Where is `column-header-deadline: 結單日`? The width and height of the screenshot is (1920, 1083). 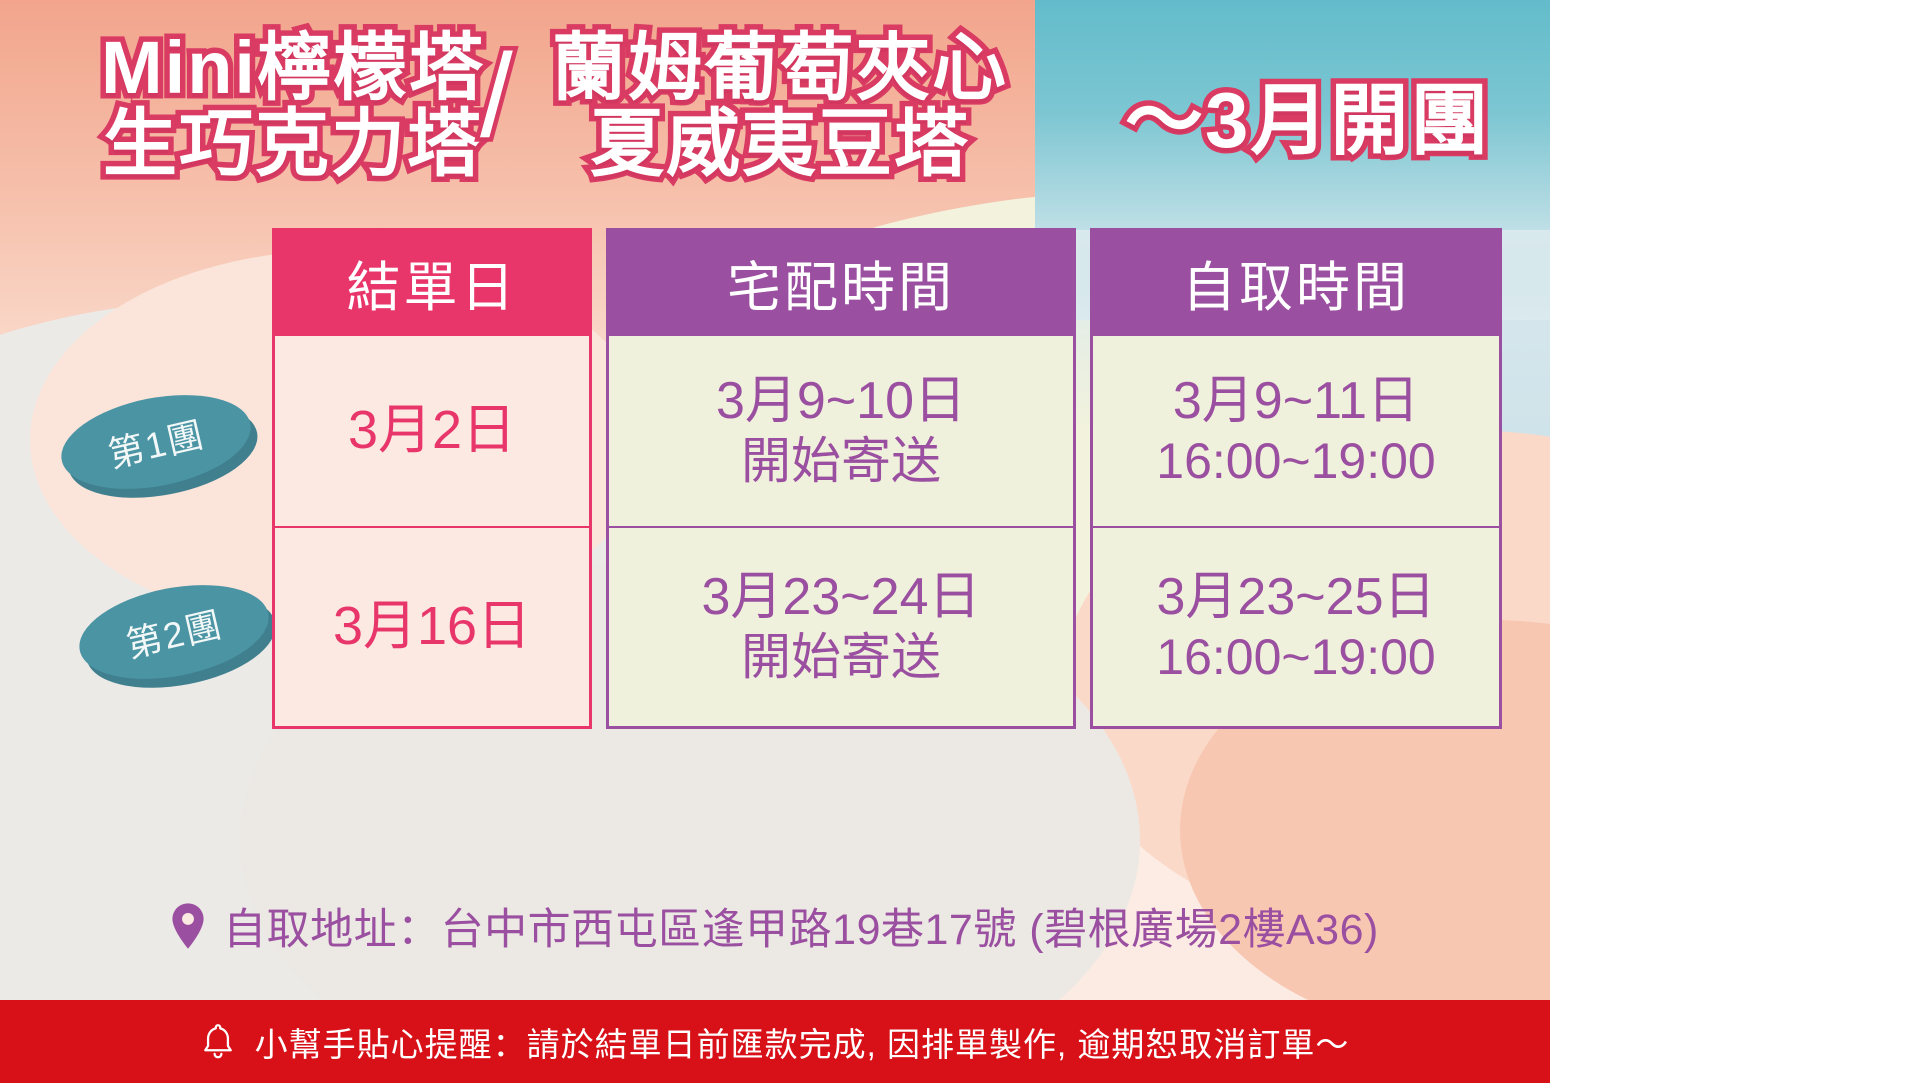
column-header-deadline: 結單日 is located at coordinates (432, 282).